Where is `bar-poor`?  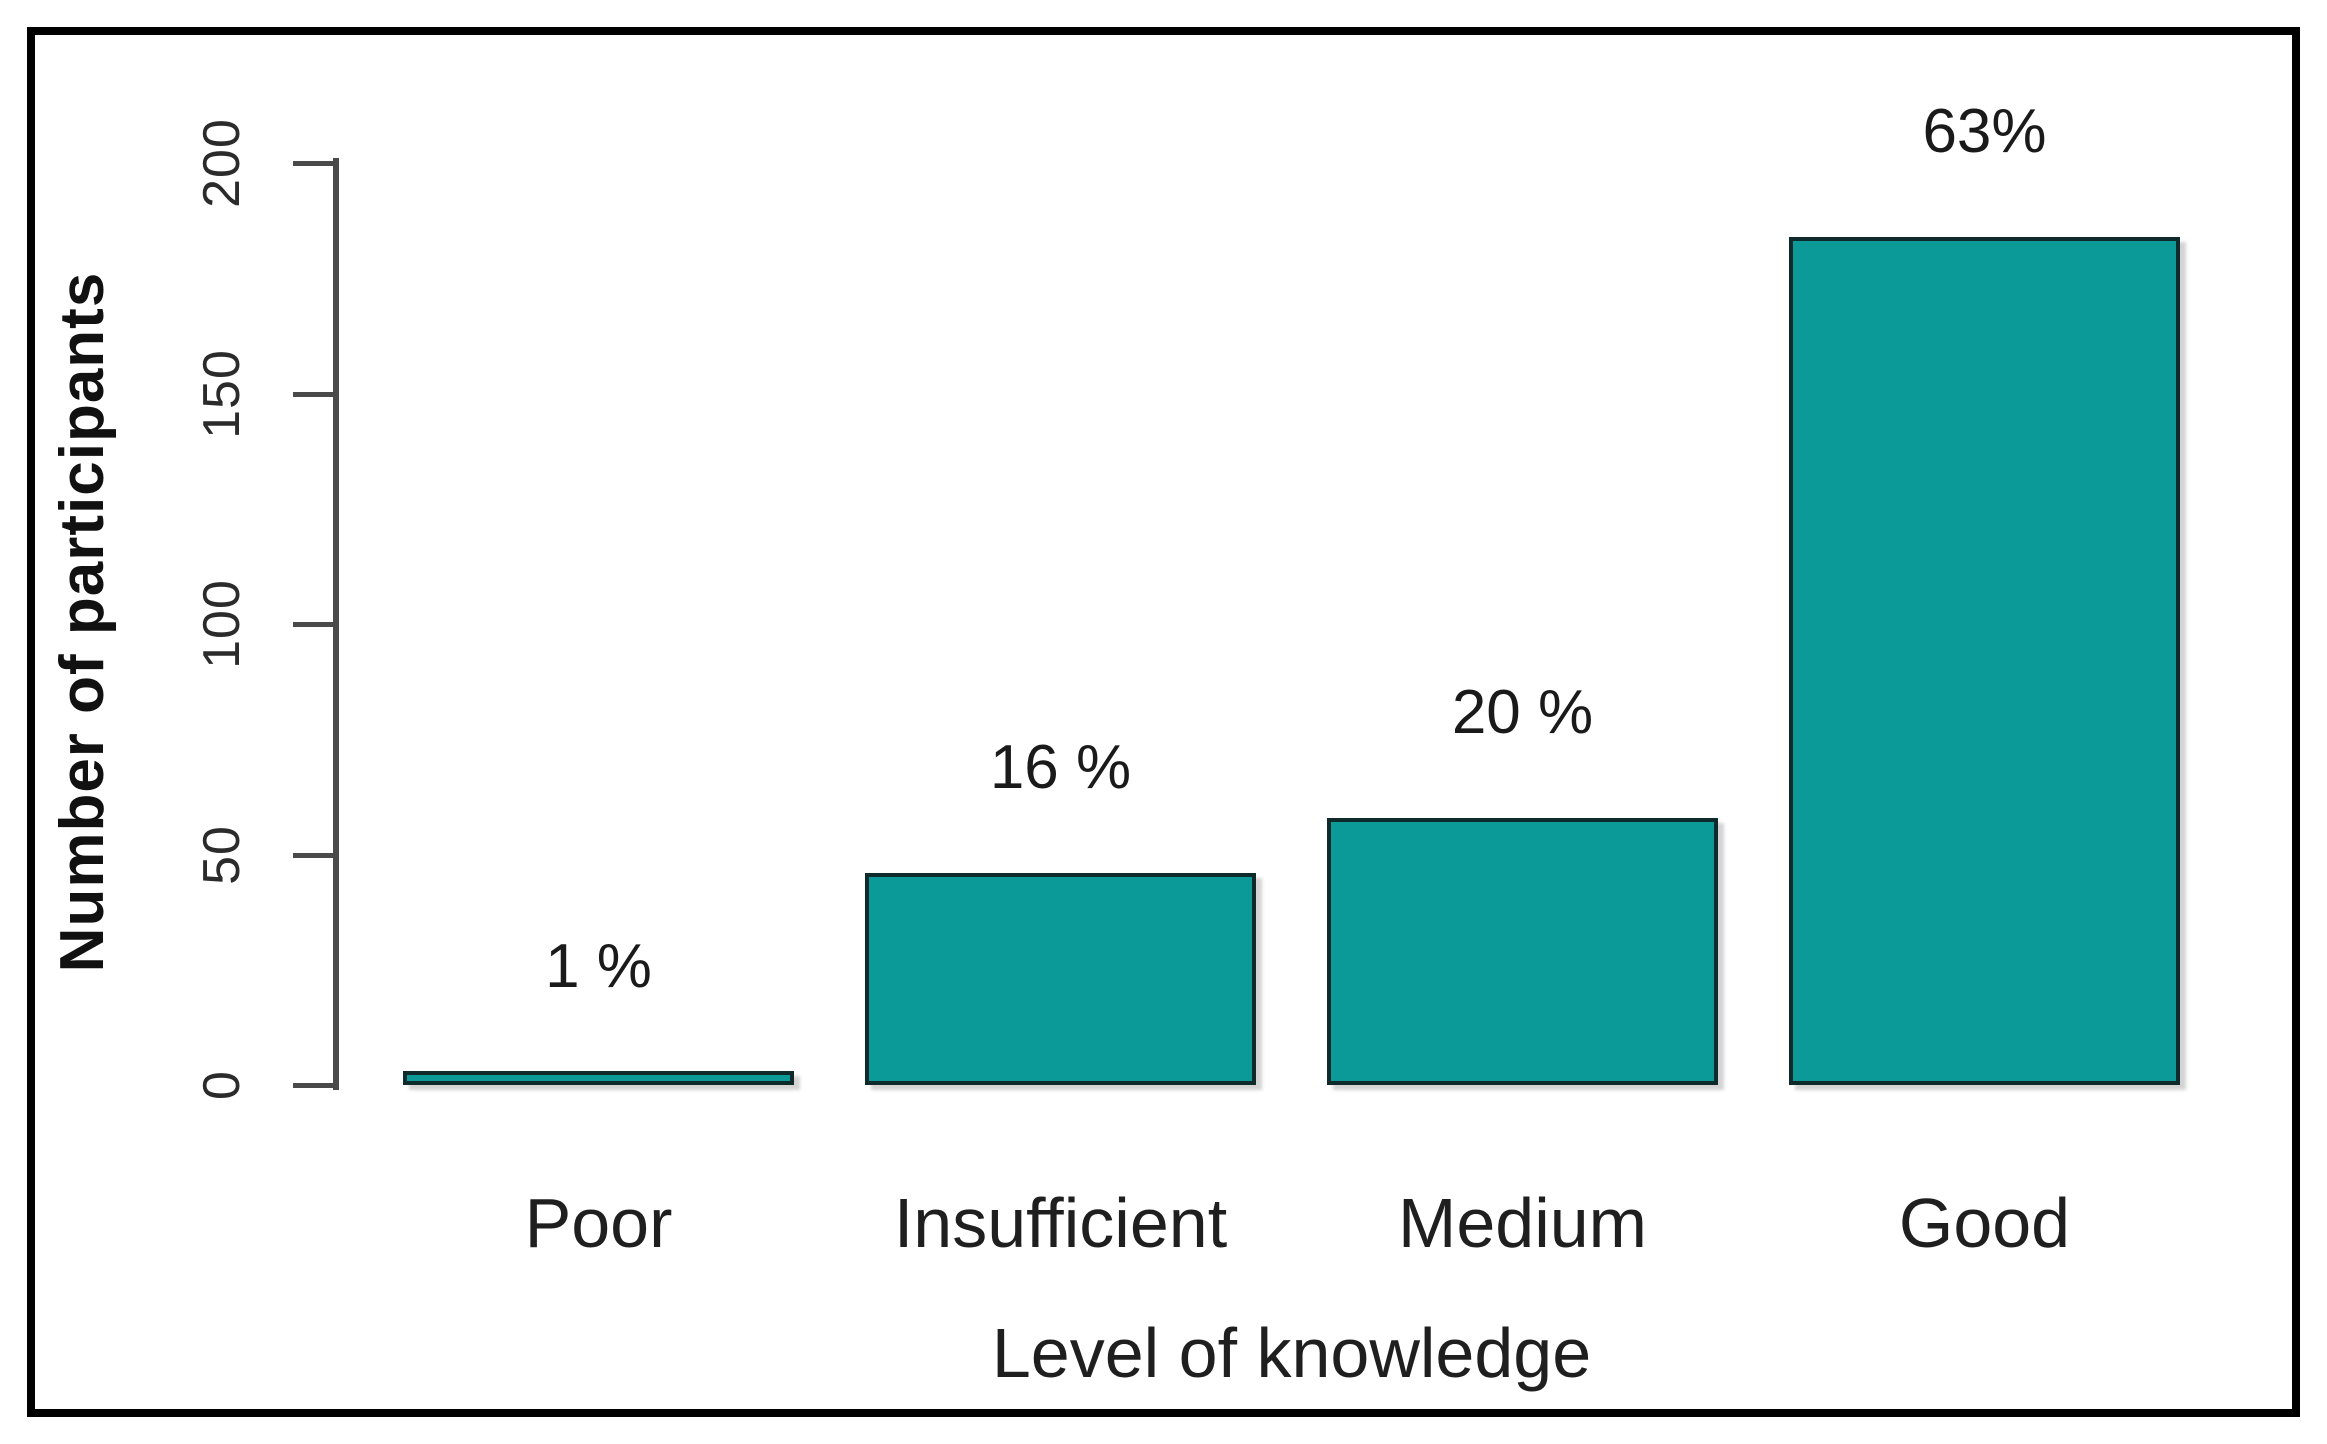 bar-poor is located at coordinates (598, 1078).